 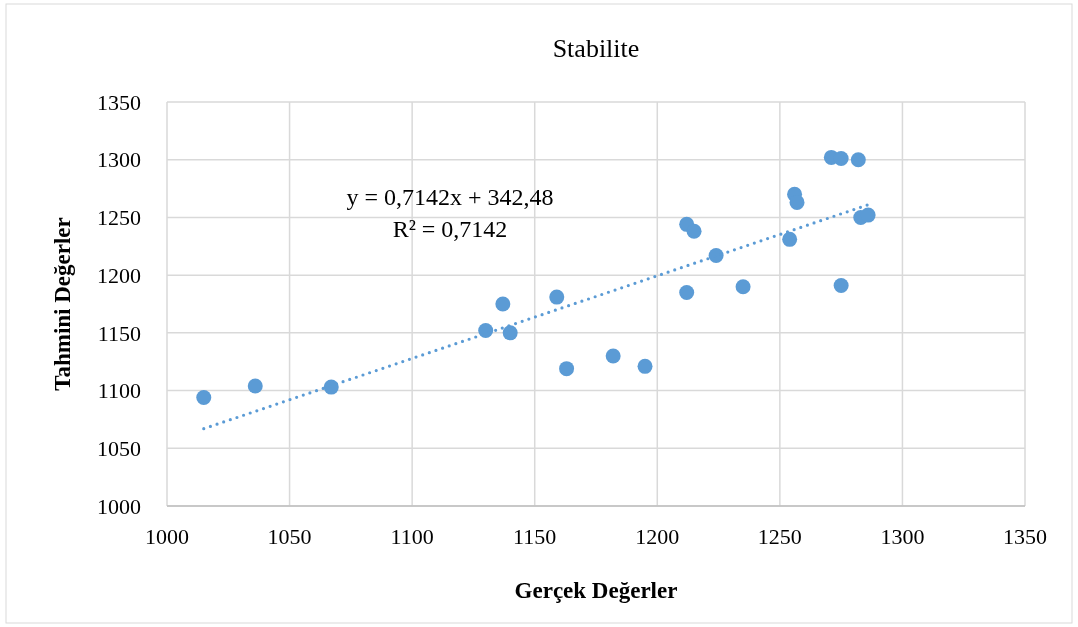 What do you see at coordinates (62, 304) in the screenshot?
I see `y-axis-title: Tahmini Değerler` at bounding box center [62, 304].